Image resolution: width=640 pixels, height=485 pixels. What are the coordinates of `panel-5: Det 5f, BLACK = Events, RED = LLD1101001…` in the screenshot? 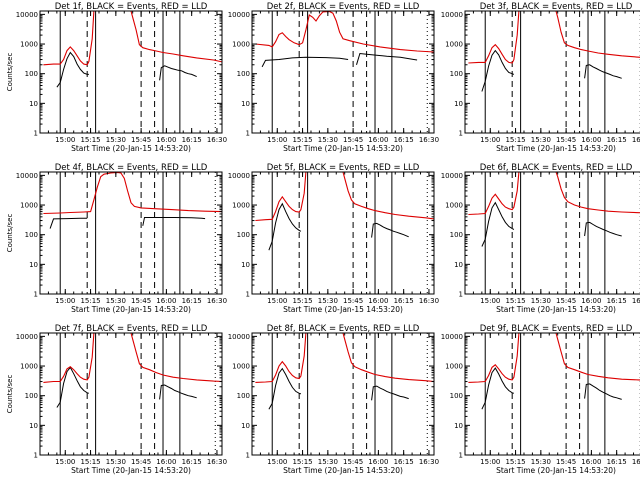 It's located at (333, 238).